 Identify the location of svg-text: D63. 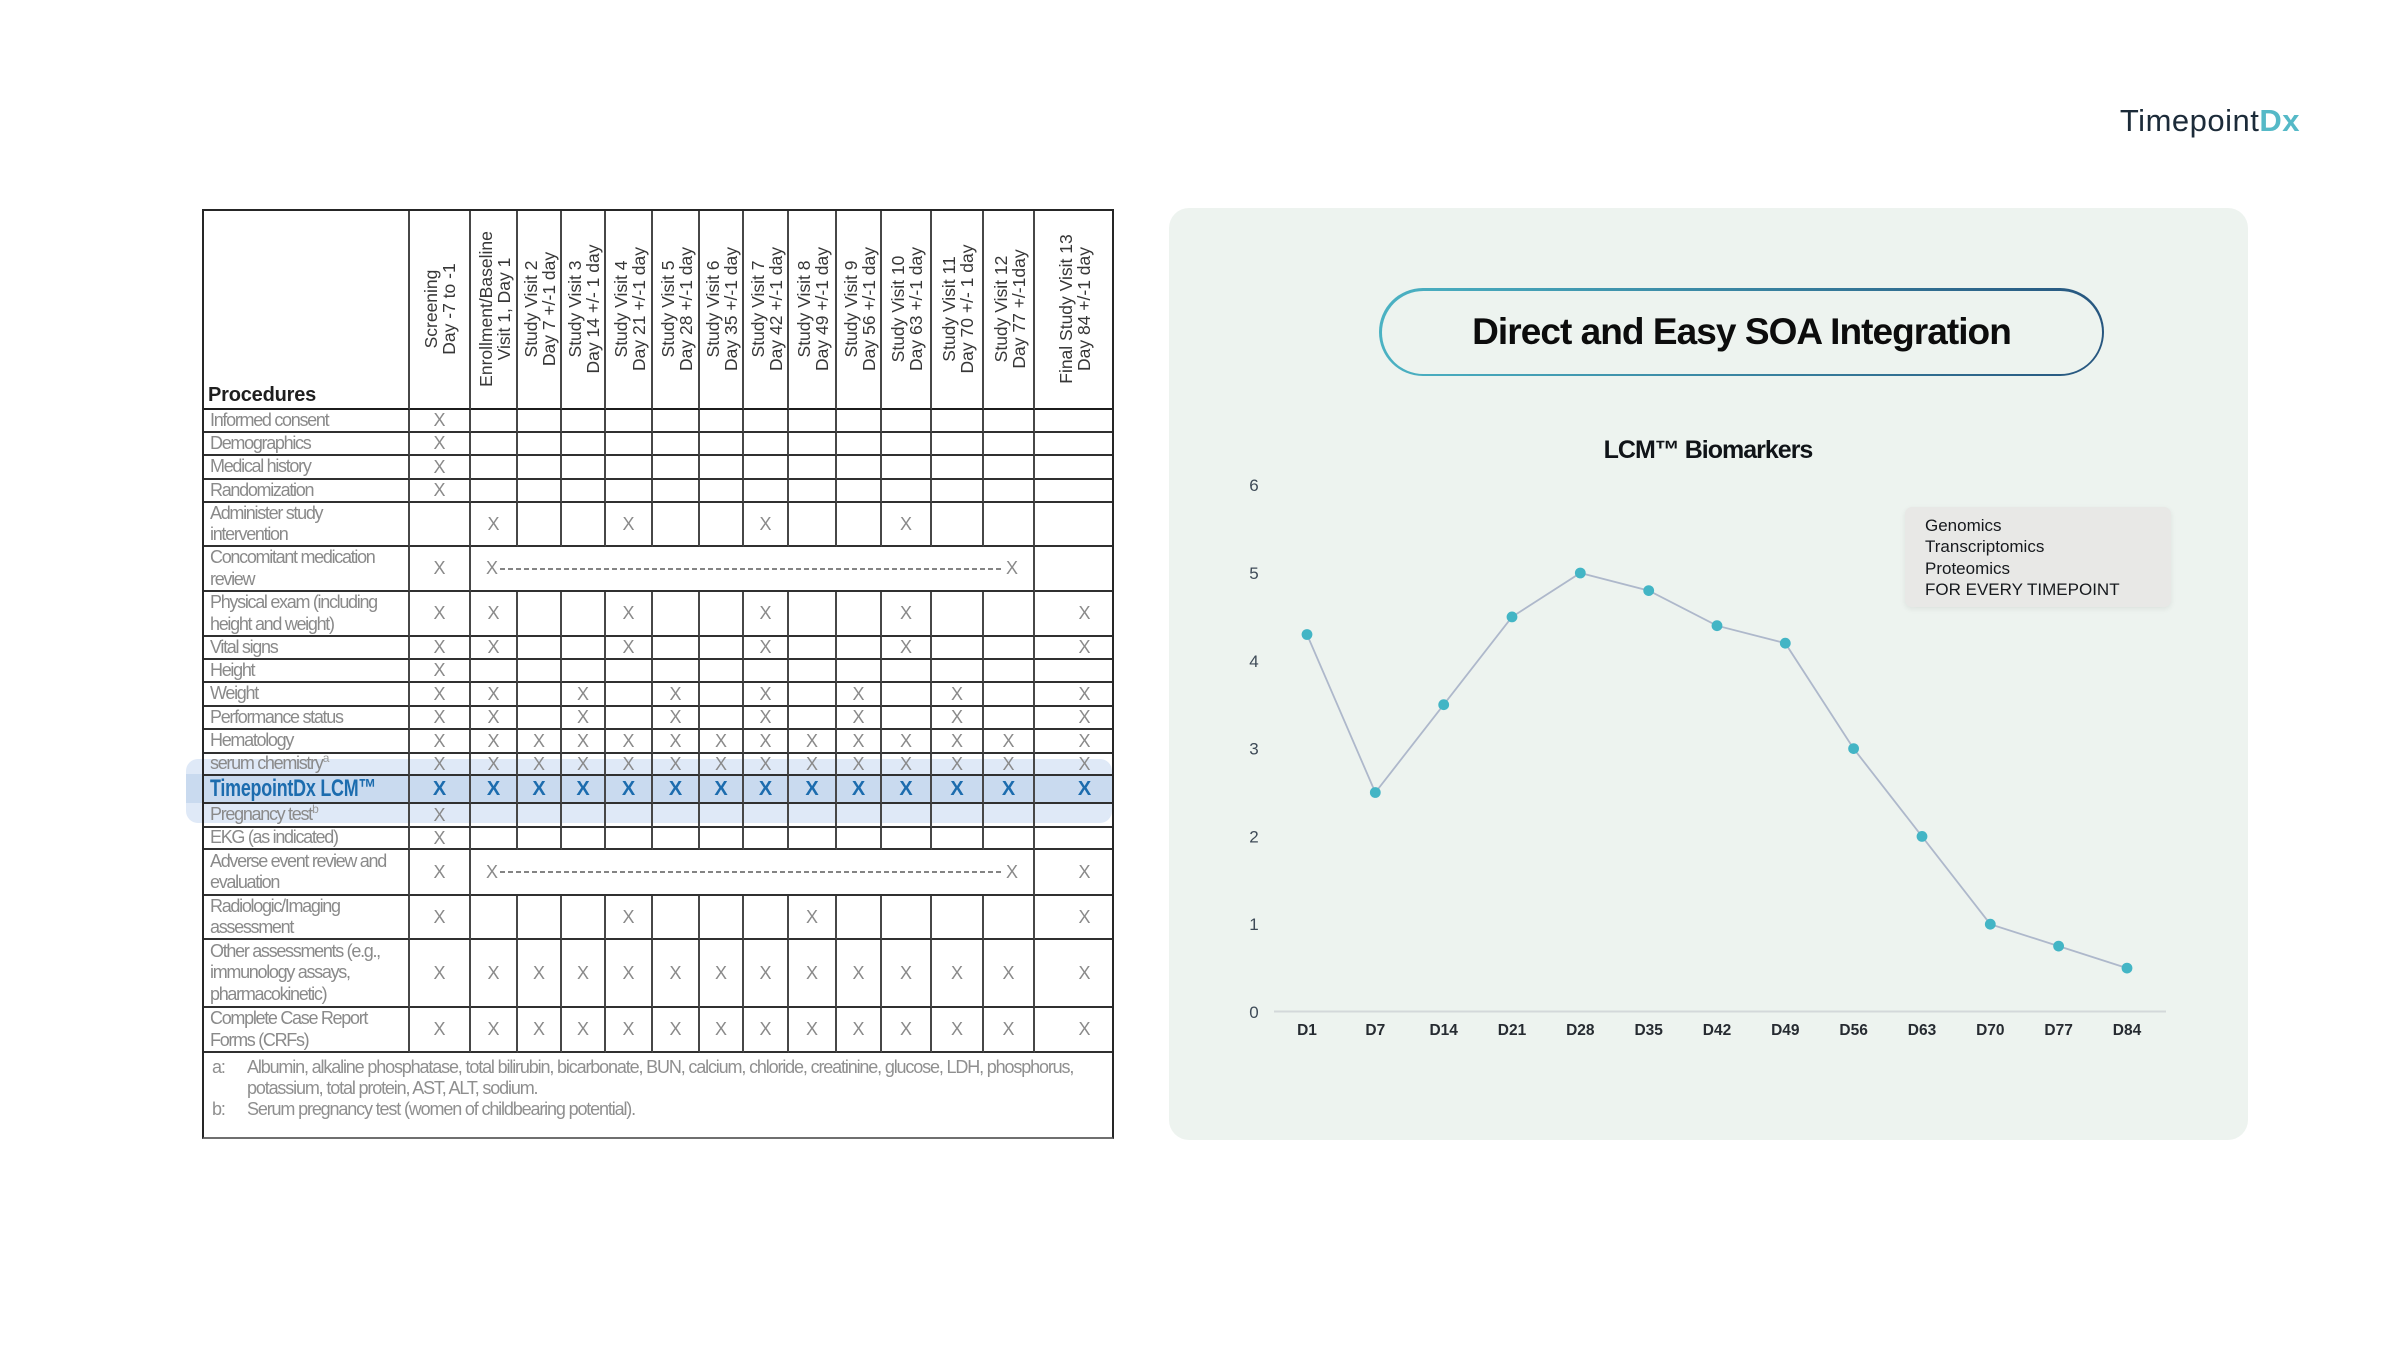
(1922, 1030).